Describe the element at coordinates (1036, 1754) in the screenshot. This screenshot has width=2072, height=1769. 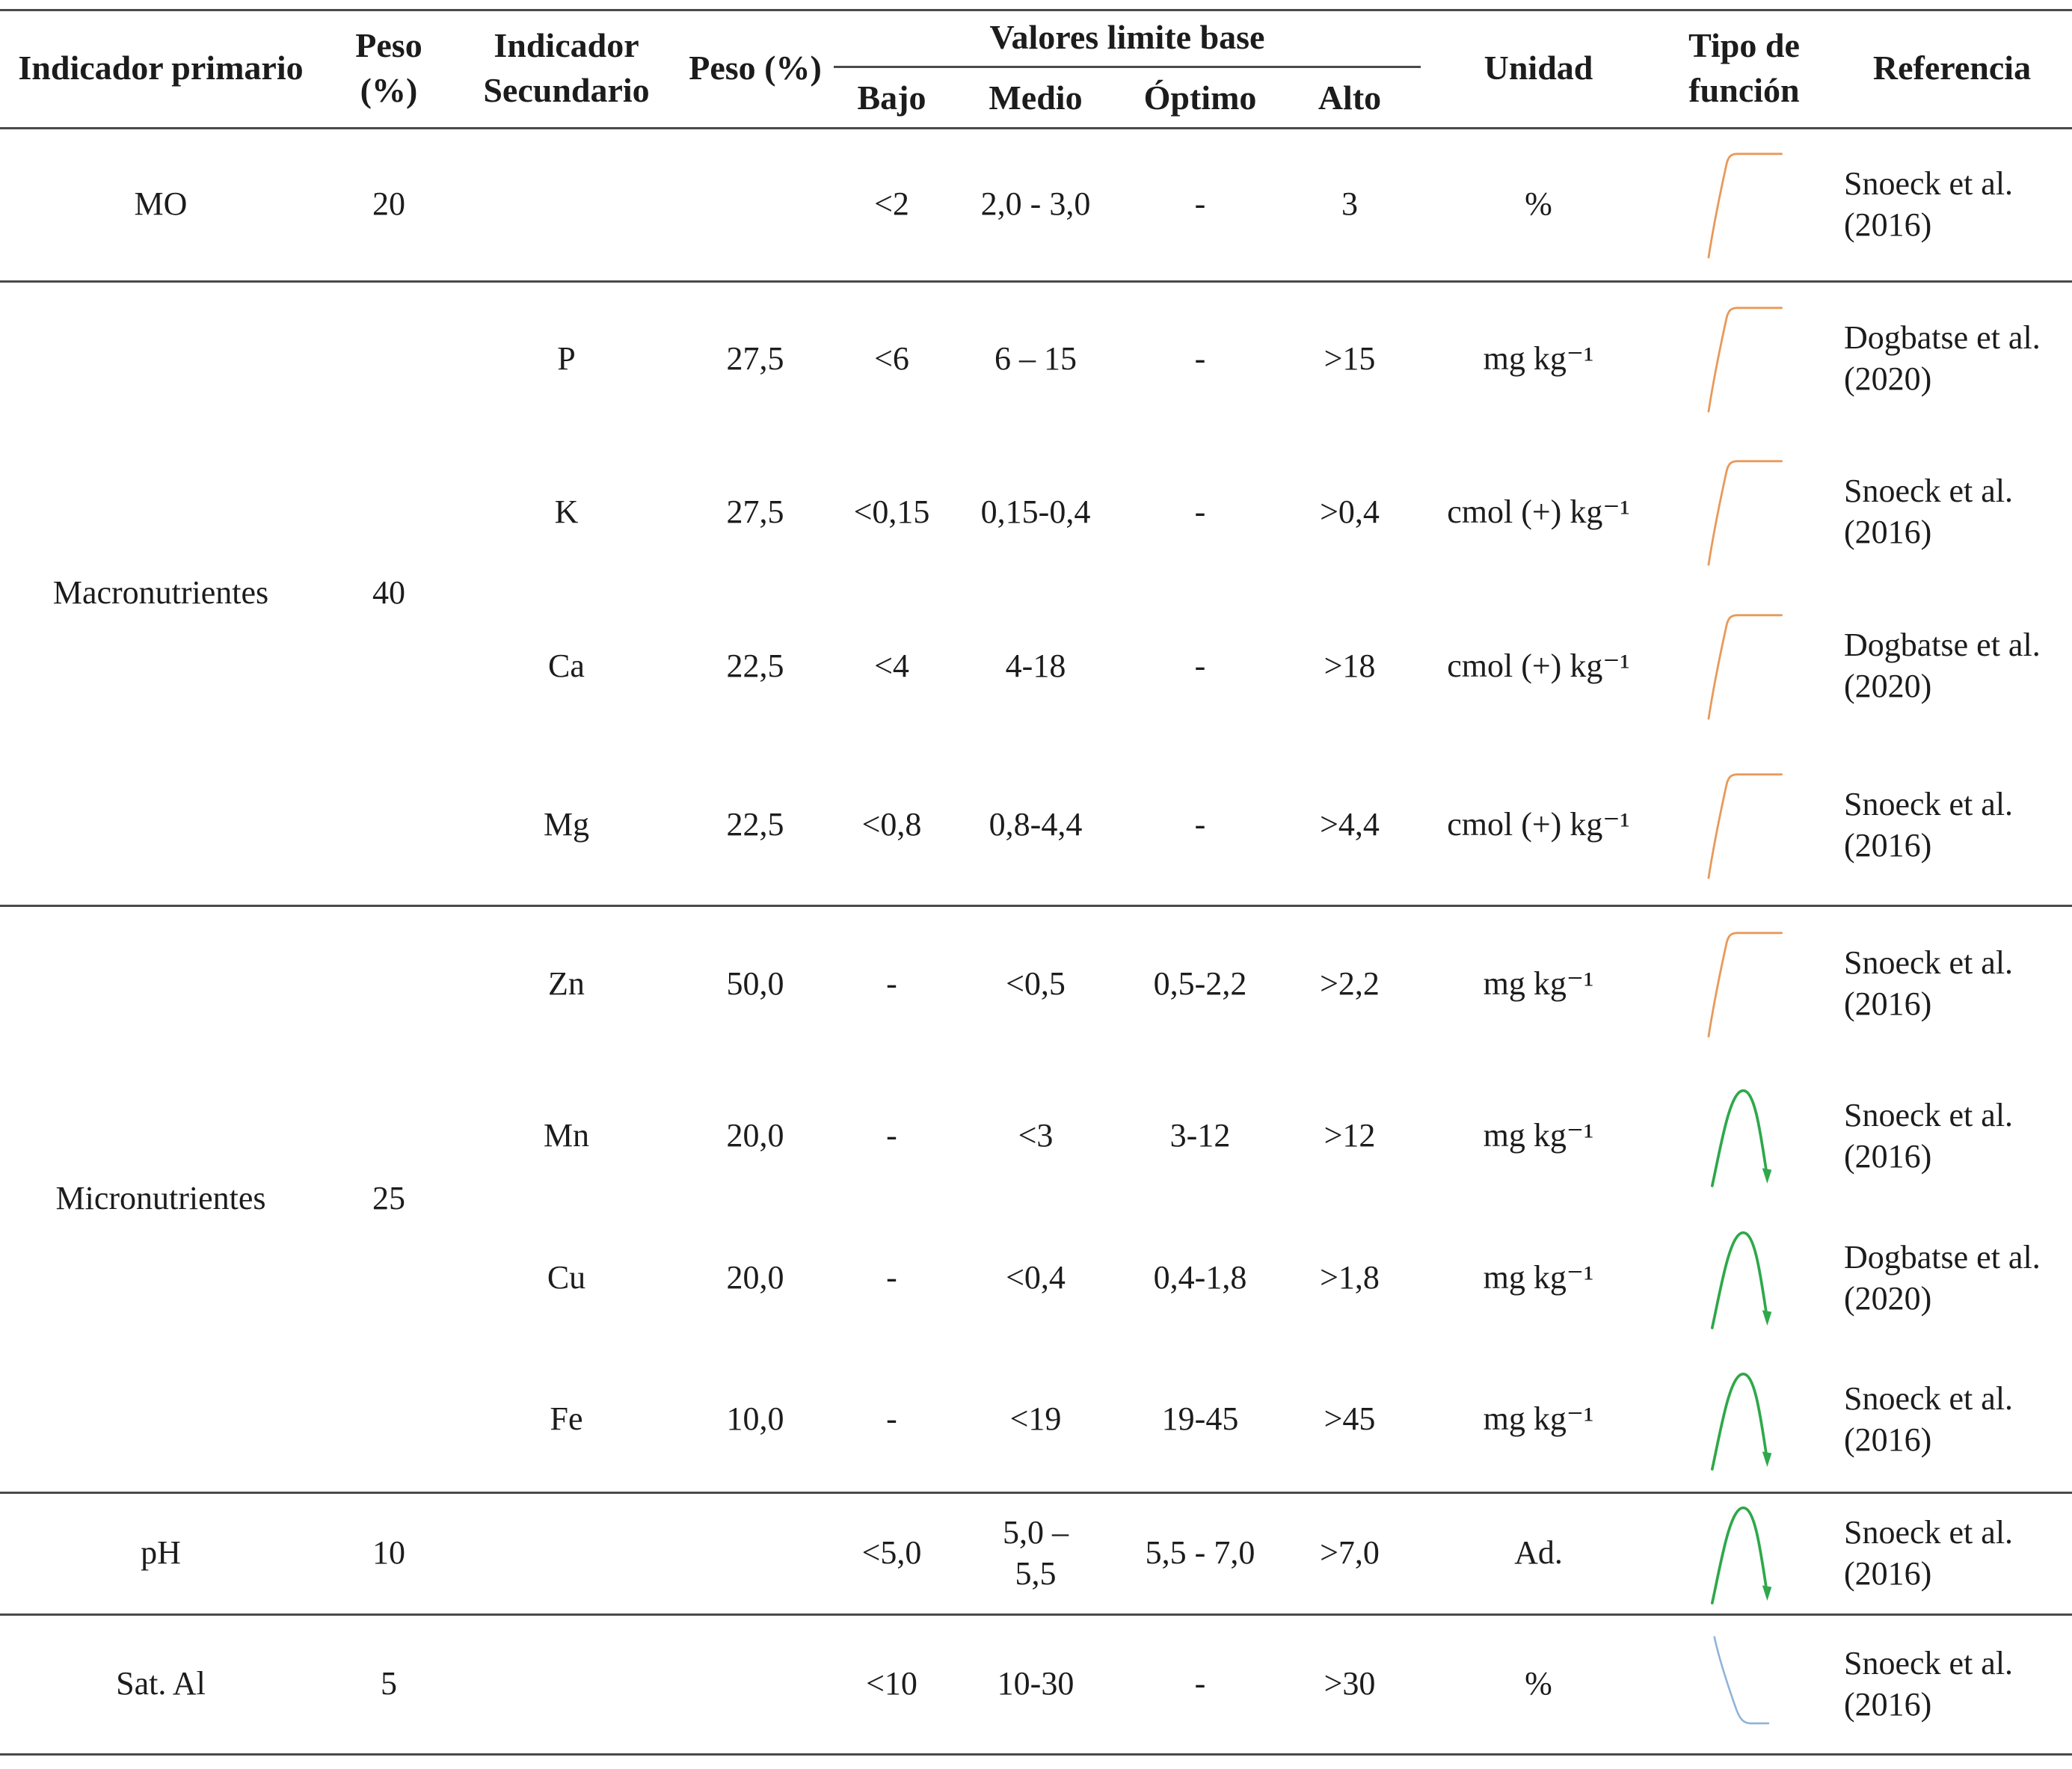
I see `table-bottom-rule` at that location.